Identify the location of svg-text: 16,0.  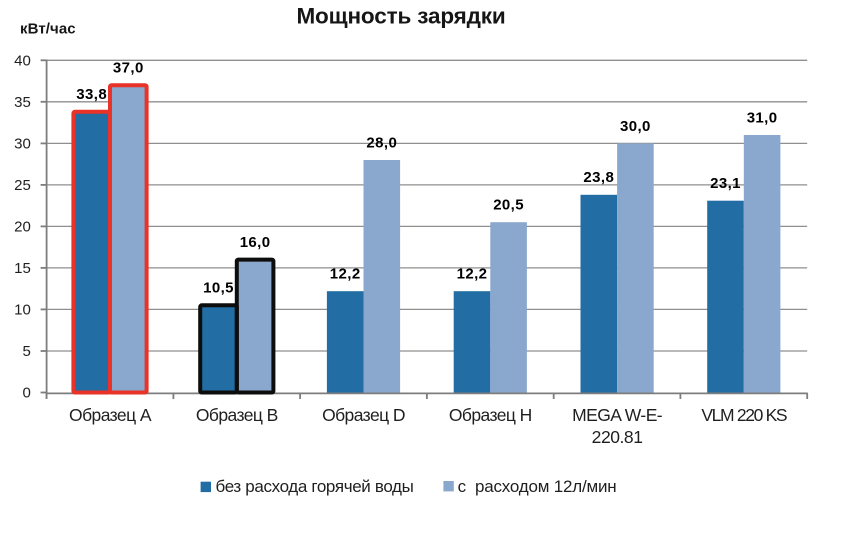
(255, 242).